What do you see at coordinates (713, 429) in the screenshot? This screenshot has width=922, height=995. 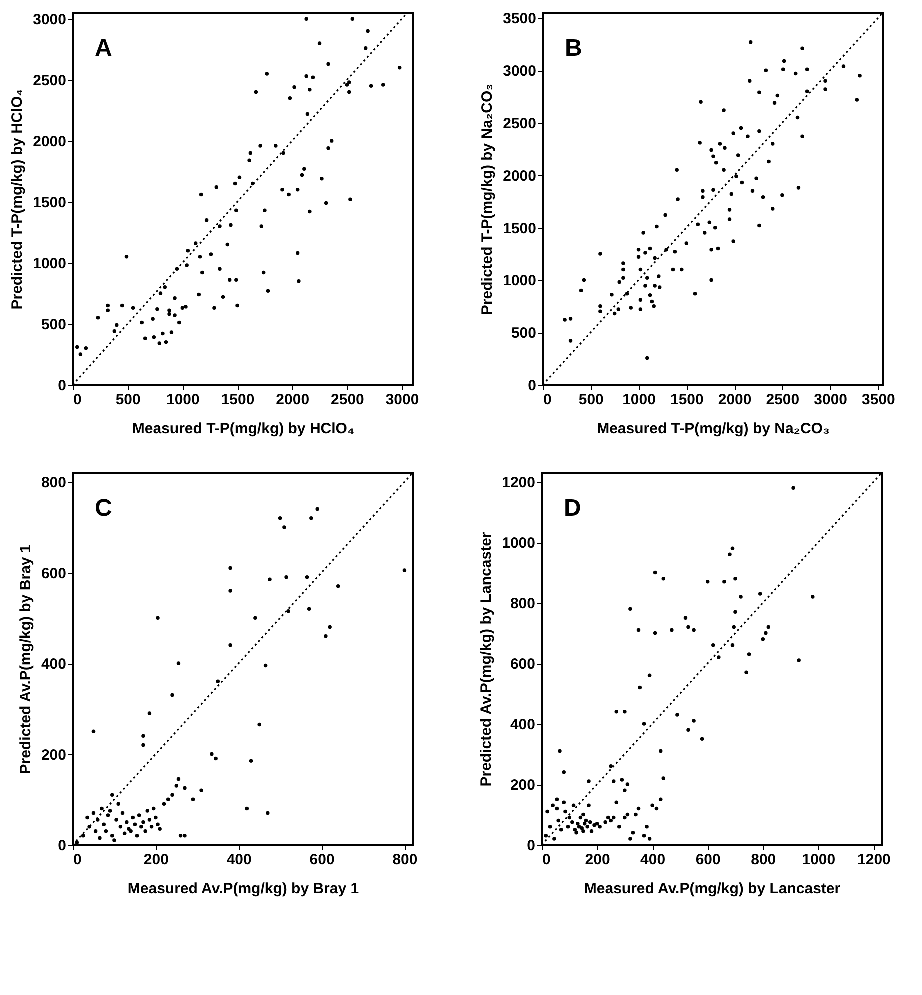 I see `x-axis-title: Measured T-P(mg/kg) by Na₂CO₃` at bounding box center [713, 429].